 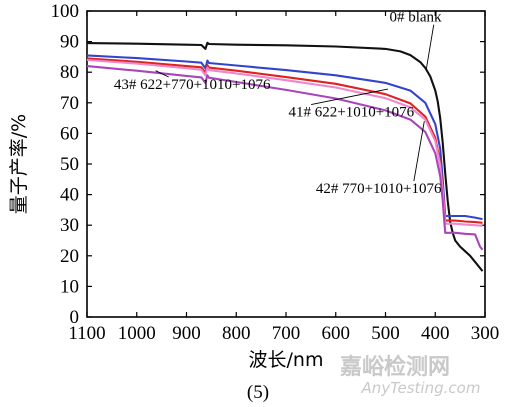 What do you see at coordinates (86, 333) in the screenshot?
I see `x-tick-label: 1100` at bounding box center [86, 333].